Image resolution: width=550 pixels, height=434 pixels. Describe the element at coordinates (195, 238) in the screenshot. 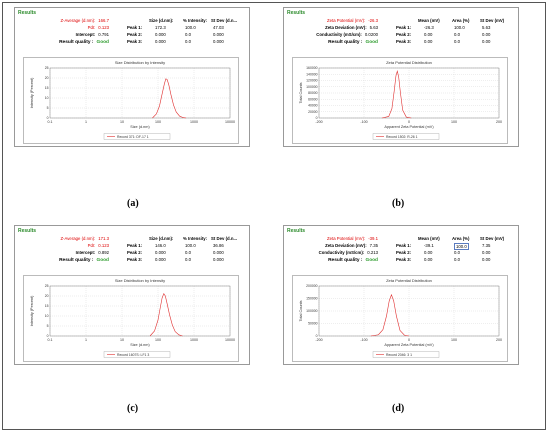

I see `table-header: % Intensity:` at that location.